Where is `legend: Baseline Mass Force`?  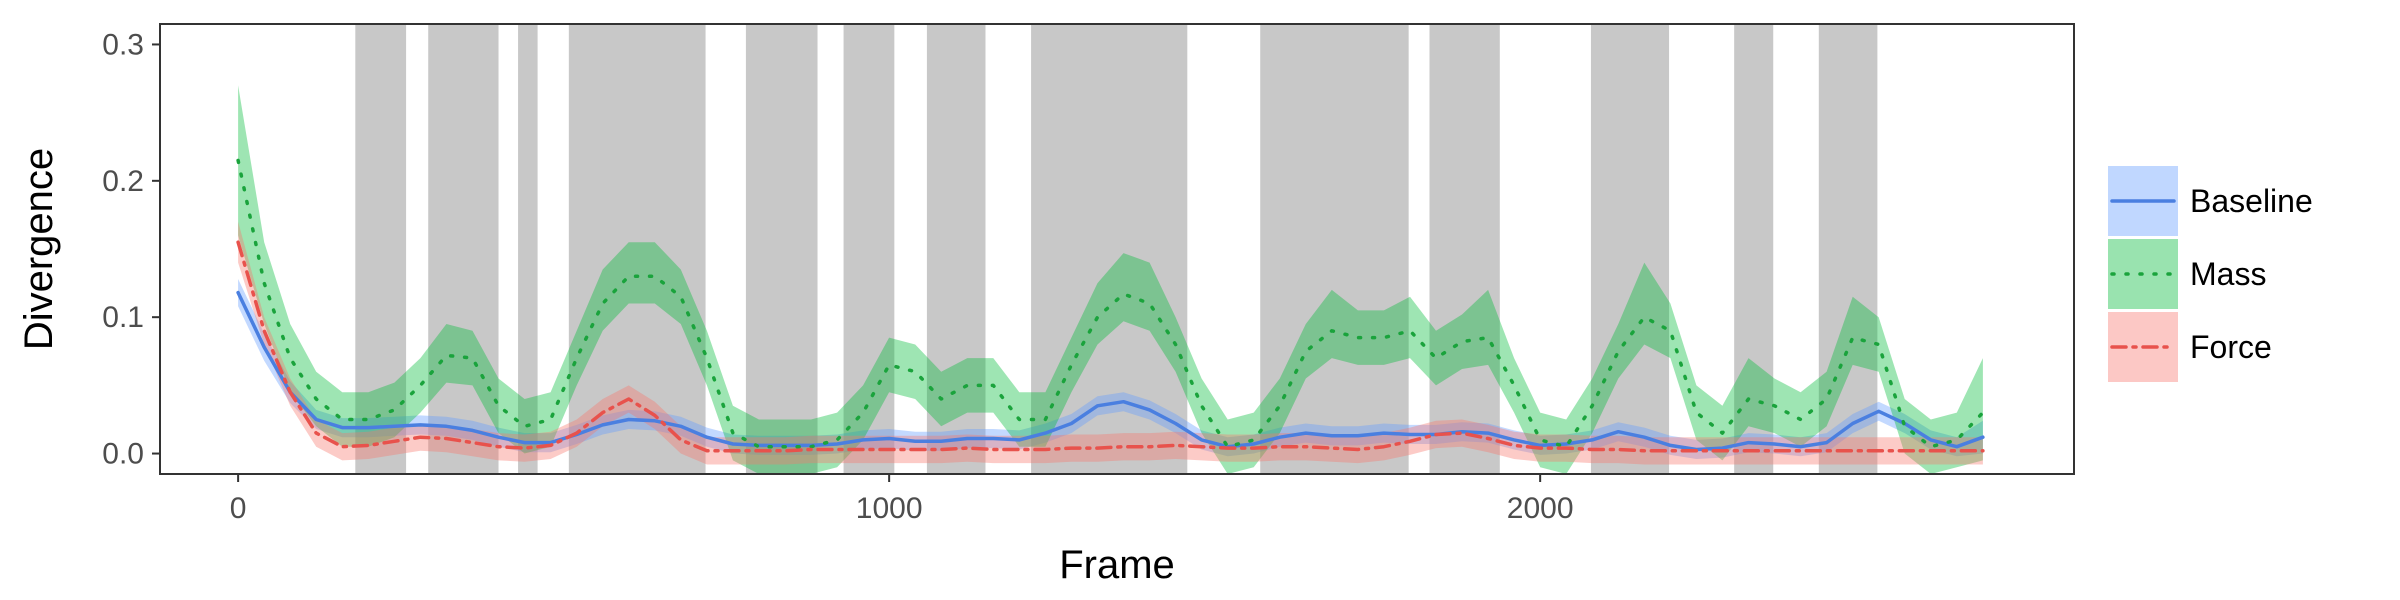
legend: Baseline Mass Force is located at coordinates (2210, 274).